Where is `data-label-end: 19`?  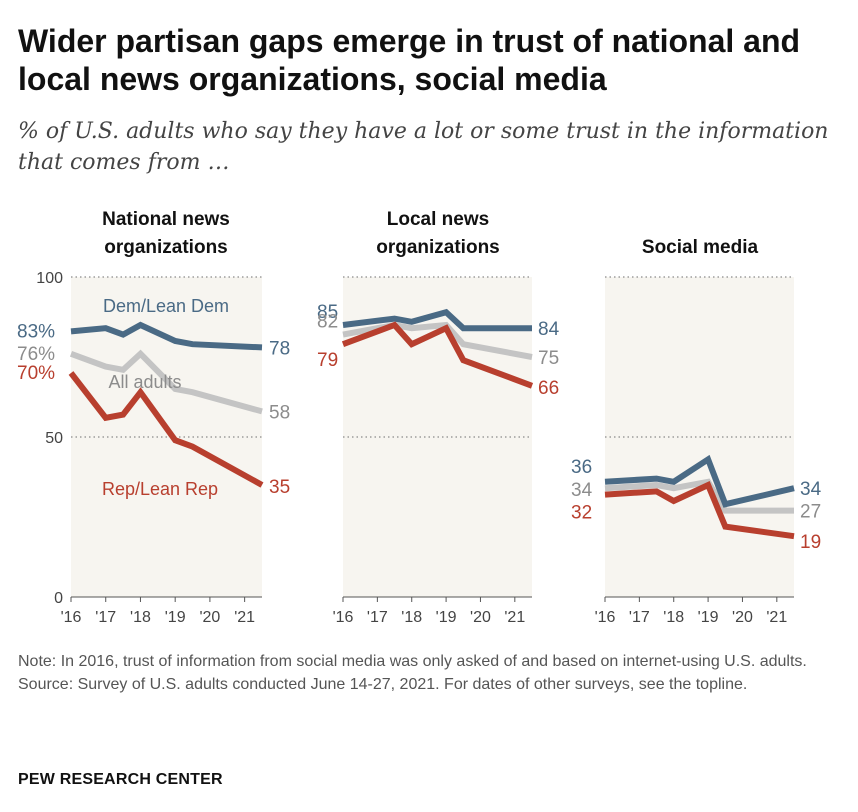 data-label-end: 19 is located at coordinates (810, 542).